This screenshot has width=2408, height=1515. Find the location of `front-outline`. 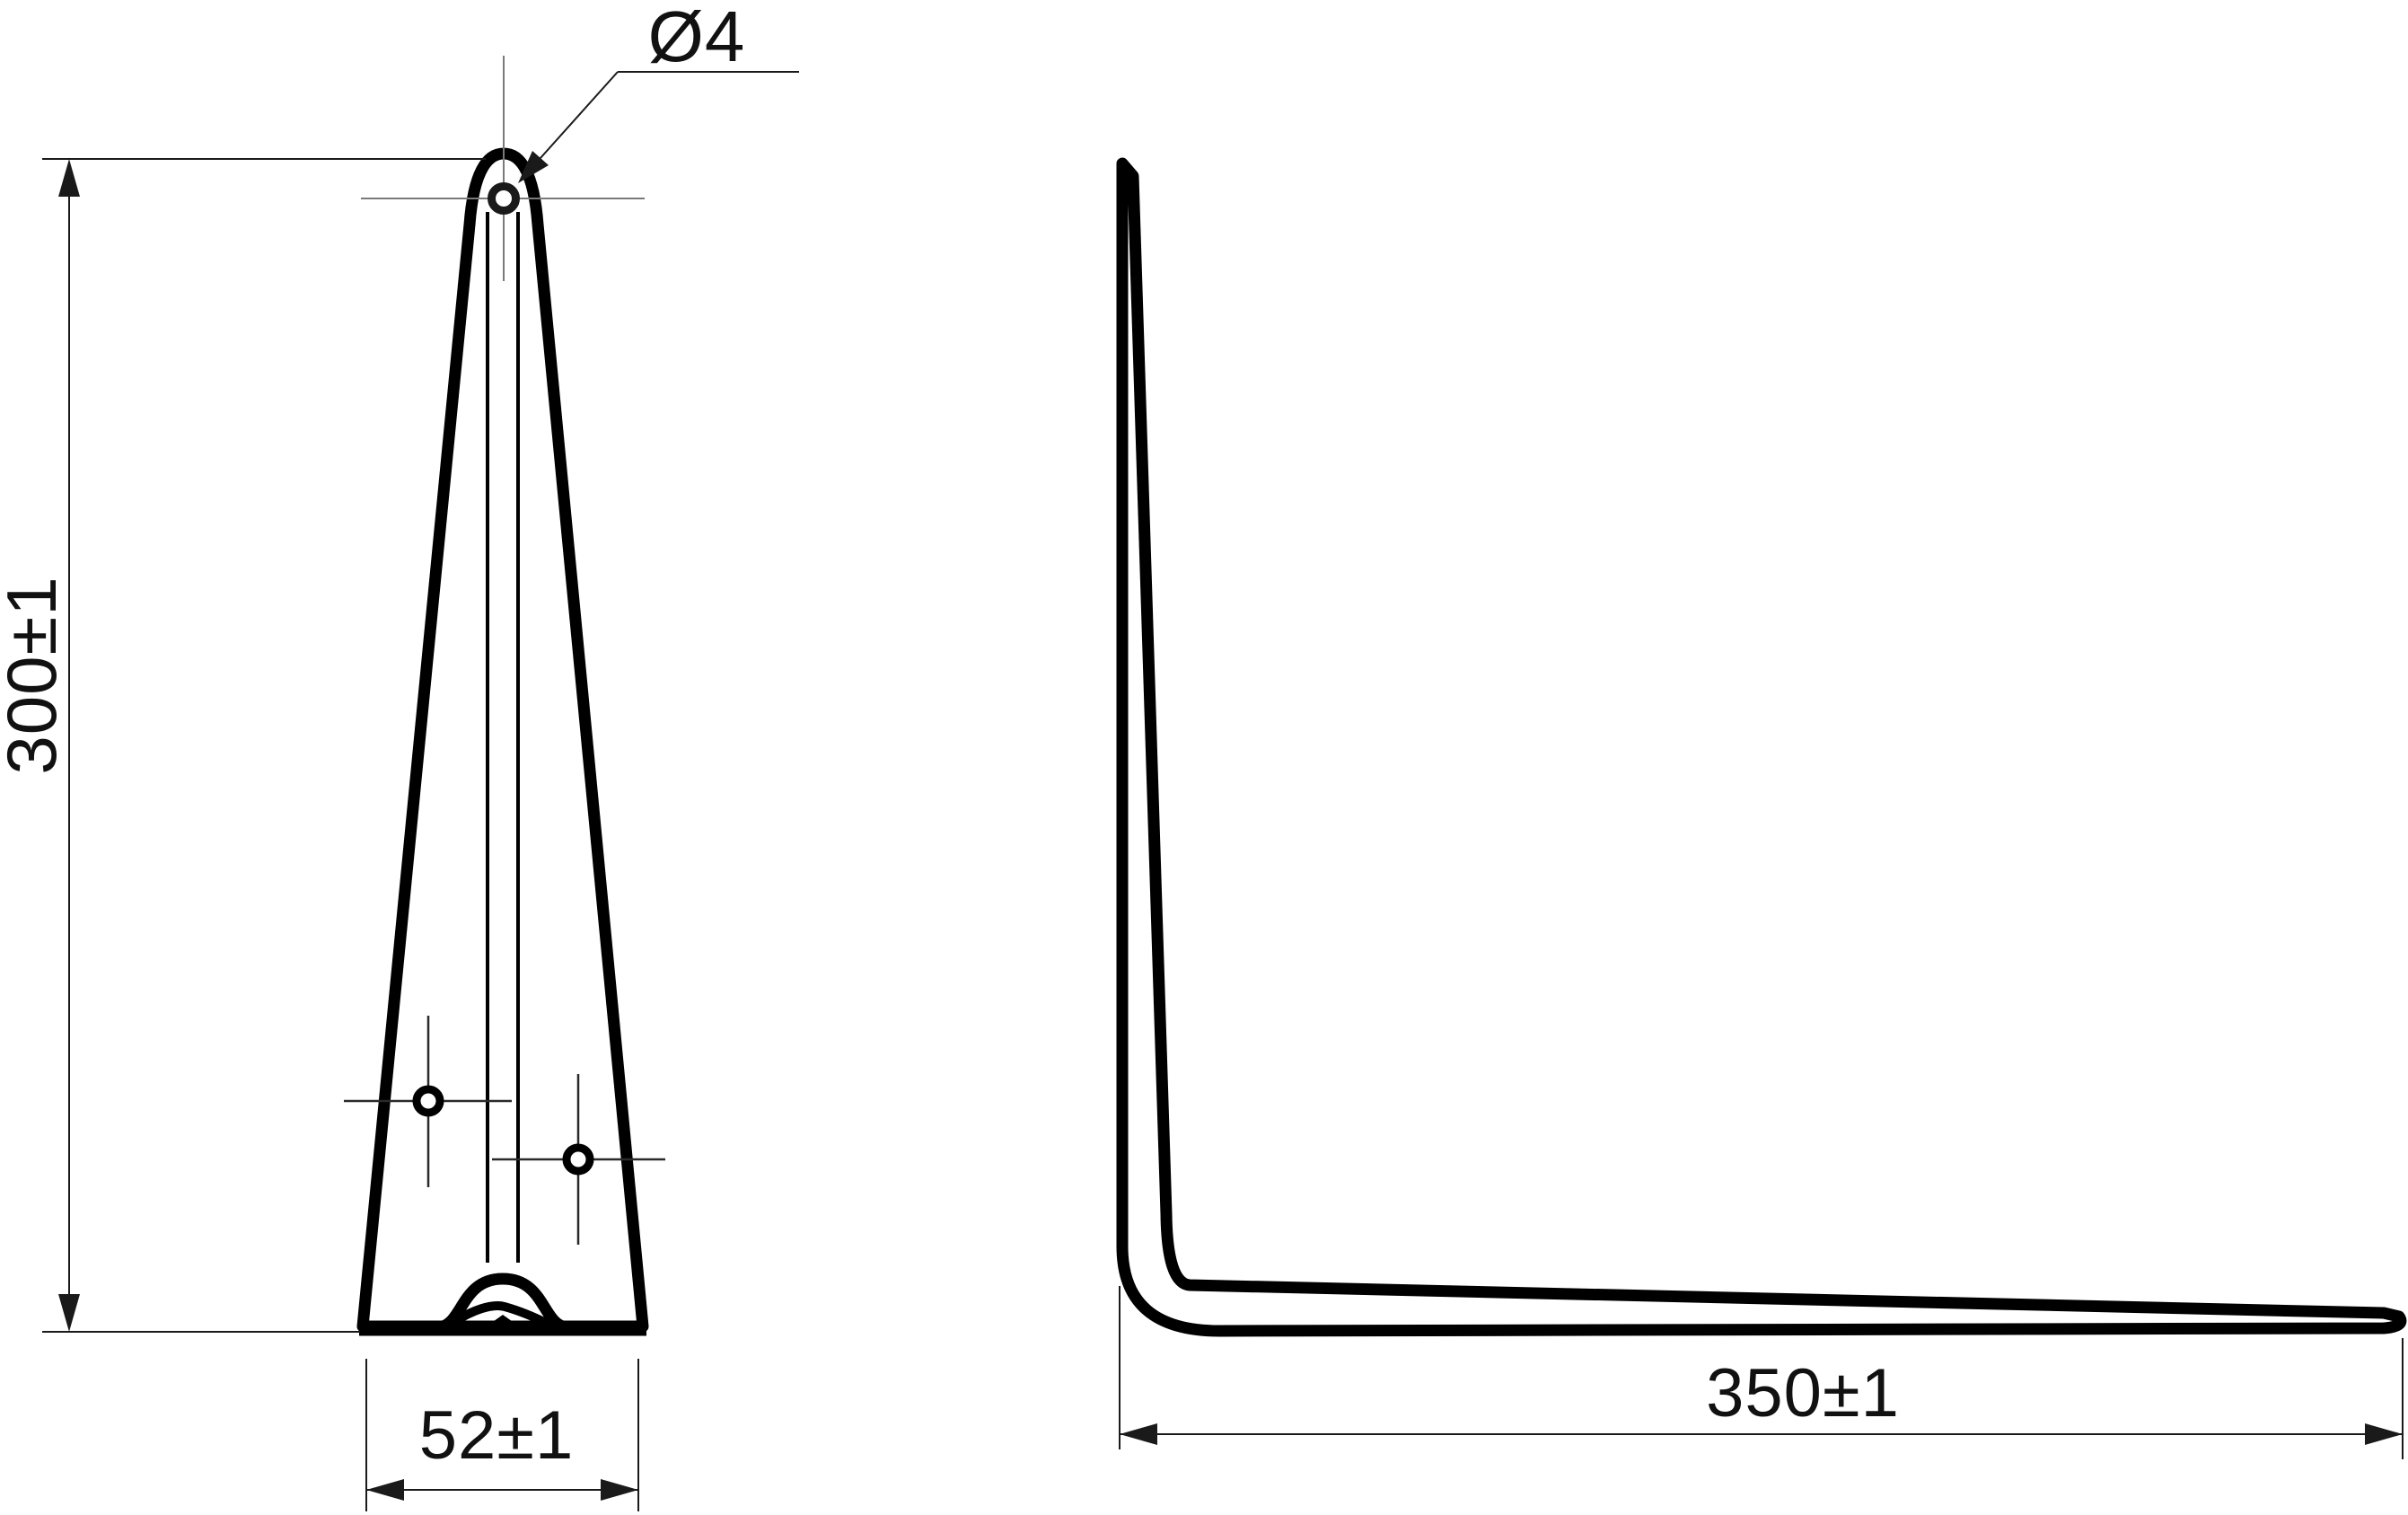

front-outline is located at coordinates (503, 740).